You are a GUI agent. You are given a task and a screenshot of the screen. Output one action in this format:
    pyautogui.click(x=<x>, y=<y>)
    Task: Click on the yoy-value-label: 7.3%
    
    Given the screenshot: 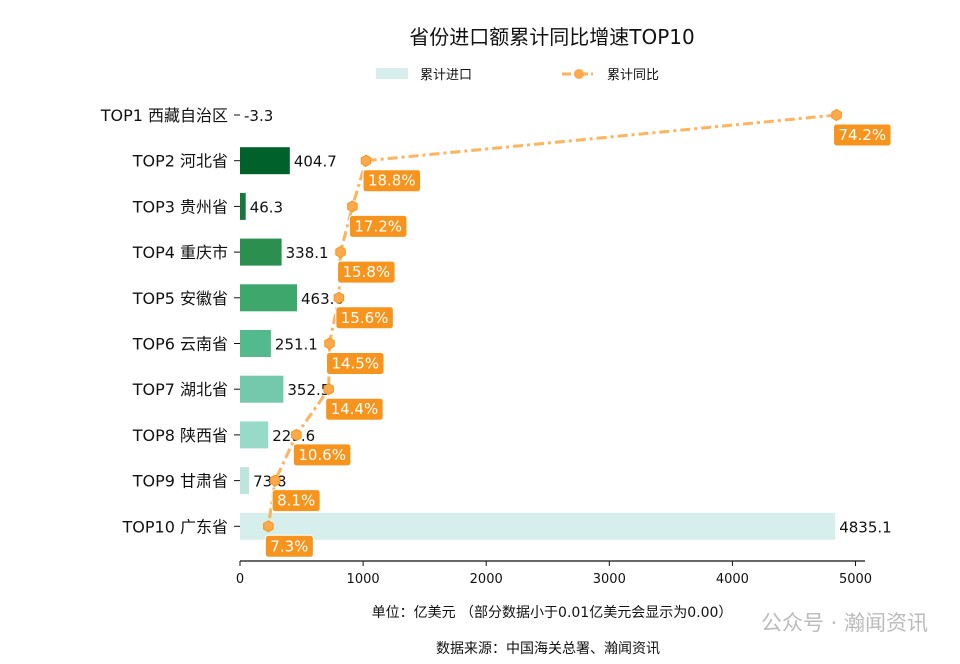 What is the action you would take?
    pyautogui.click(x=289, y=546)
    